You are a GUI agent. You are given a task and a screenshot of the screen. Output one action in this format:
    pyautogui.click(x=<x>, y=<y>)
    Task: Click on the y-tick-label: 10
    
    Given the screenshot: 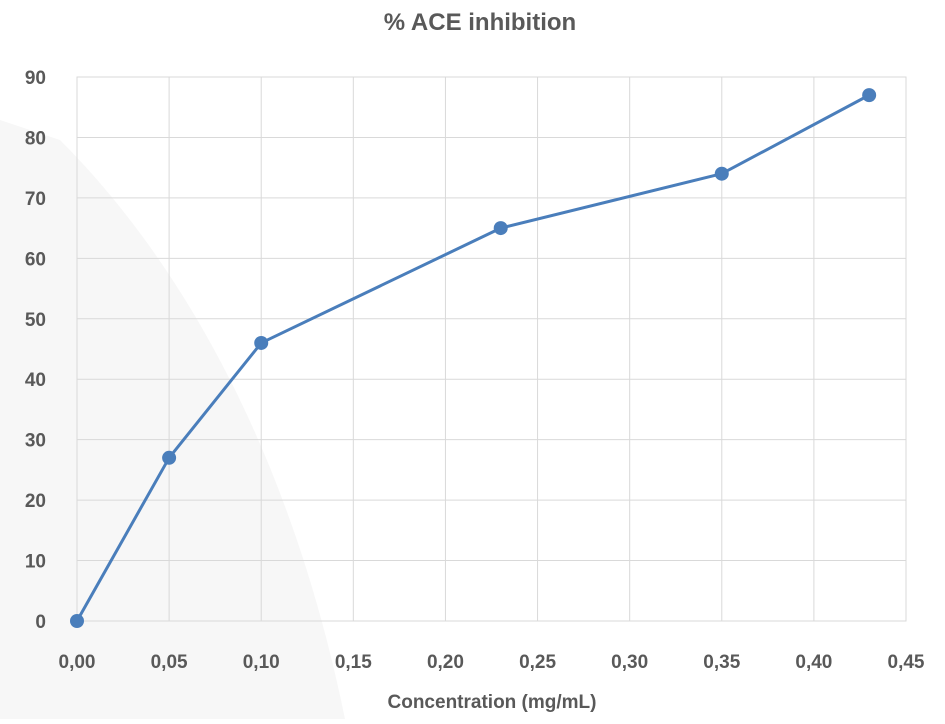 What is the action you would take?
    pyautogui.click(x=35, y=562)
    